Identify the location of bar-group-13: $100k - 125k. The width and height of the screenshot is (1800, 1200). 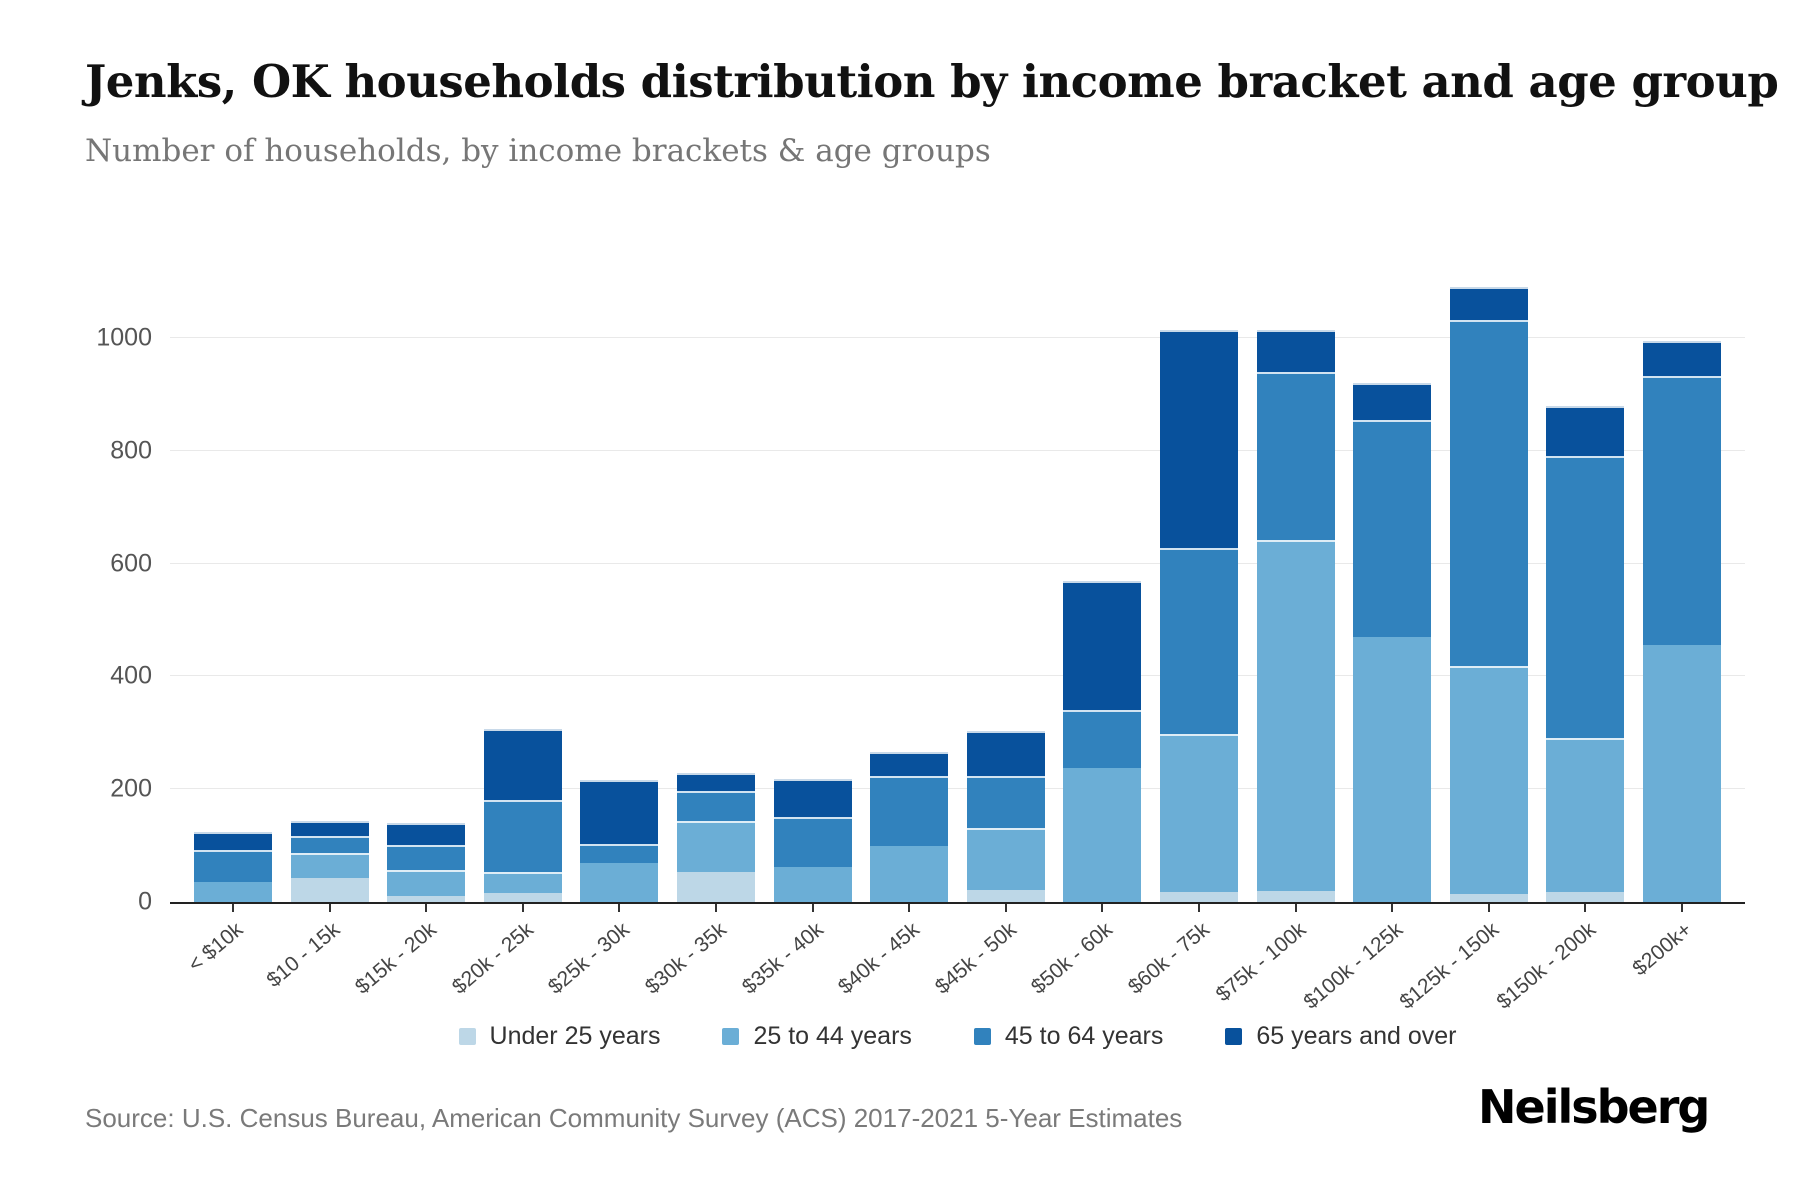
(1365, 698).